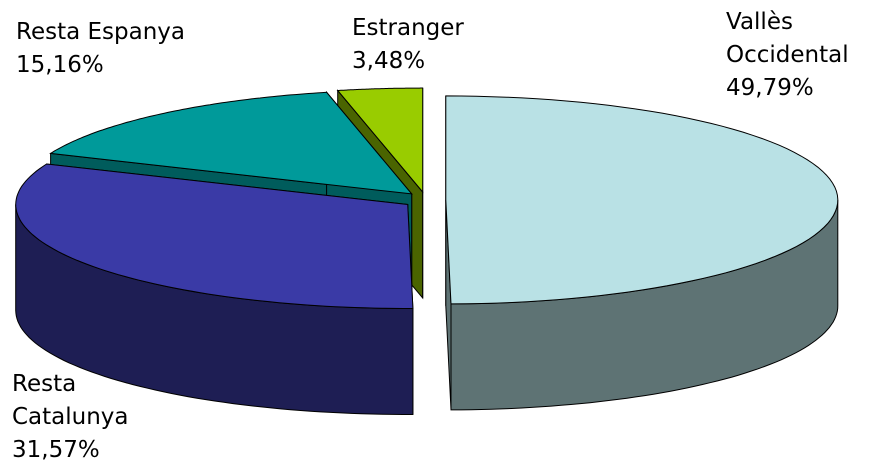 This screenshot has height=475, width=877. What do you see at coordinates (70, 400) in the screenshot?
I see `category-label: Resta Catalunya` at bounding box center [70, 400].